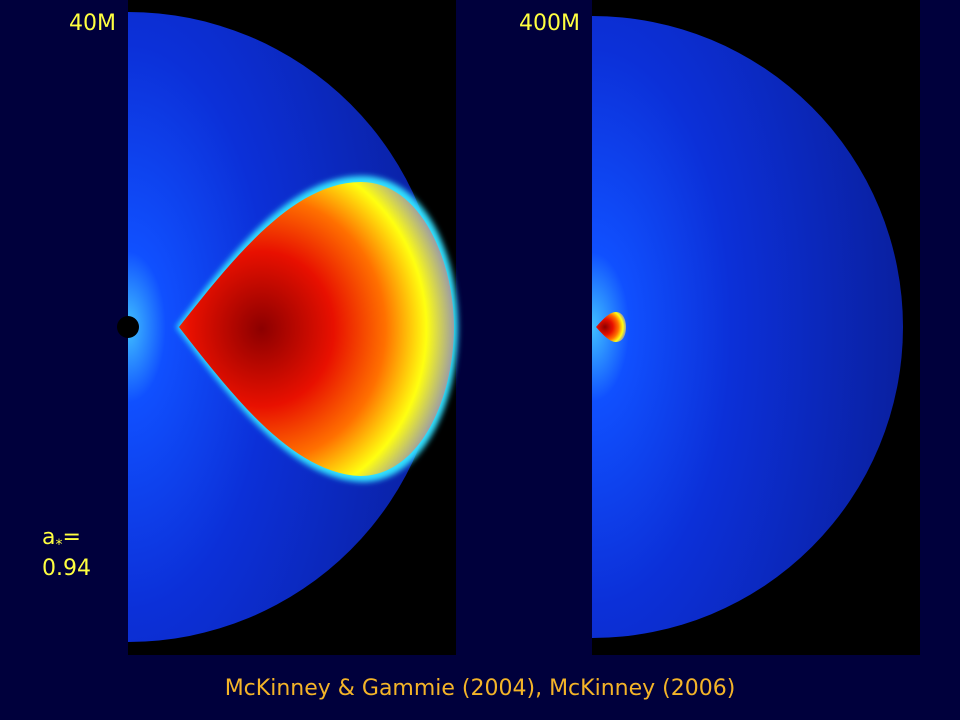  Describe the element at coordinates (92, 23) in the screenshot. I see `panel-label: 40M` at that location.